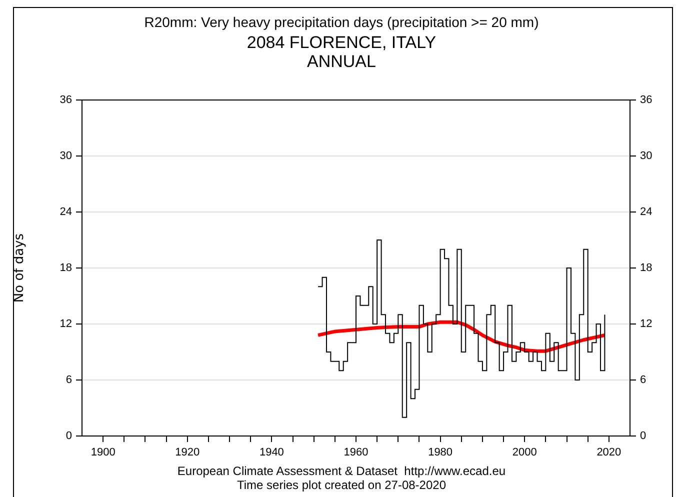 This screenshot has height=497, width=683. I want to click on y2-tick-label: 18, so click(646, 268).